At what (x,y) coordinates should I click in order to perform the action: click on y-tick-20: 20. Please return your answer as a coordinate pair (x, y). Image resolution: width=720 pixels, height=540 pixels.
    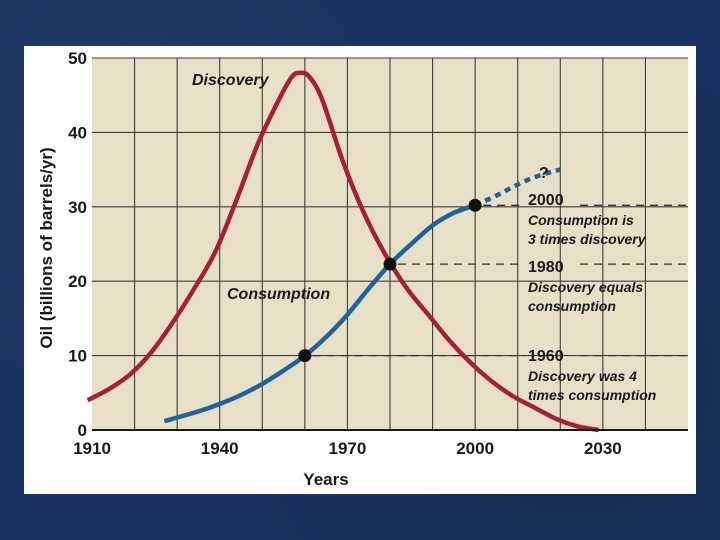
    Looking at the image, I should click on (77, 281).